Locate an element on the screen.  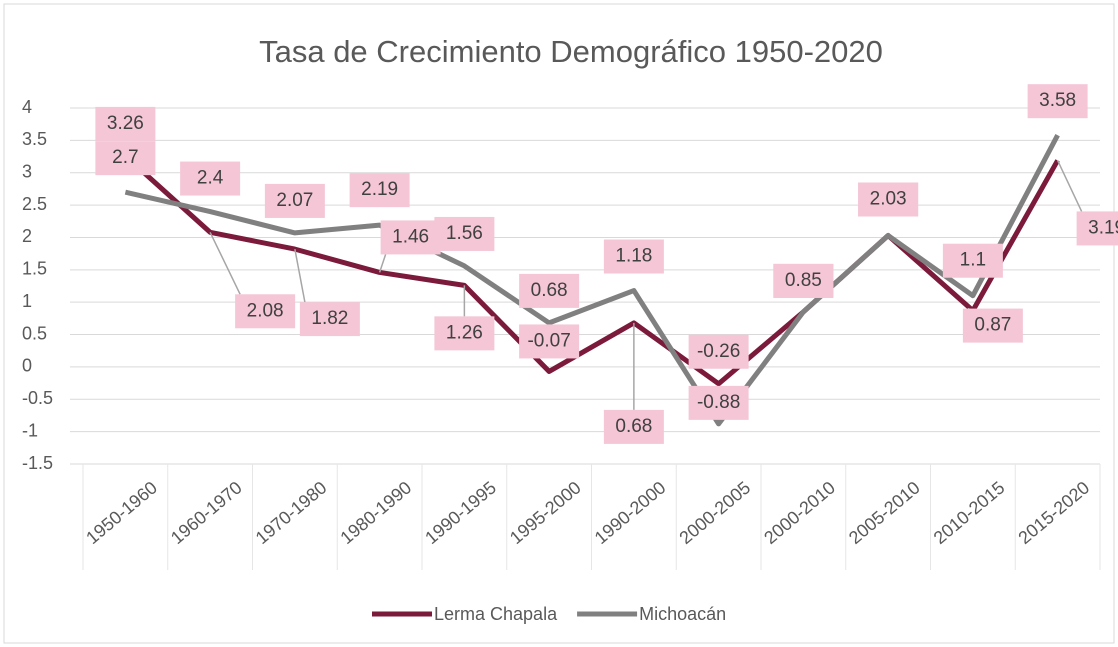
y-tick-label: 2 is located at coordinates (27, 236).